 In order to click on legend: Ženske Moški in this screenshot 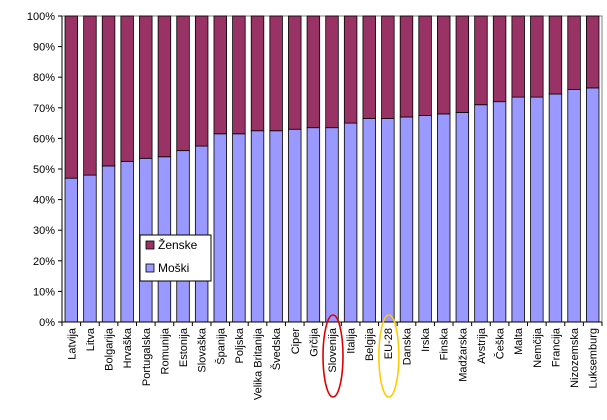, I will do `click(175, 258)`.